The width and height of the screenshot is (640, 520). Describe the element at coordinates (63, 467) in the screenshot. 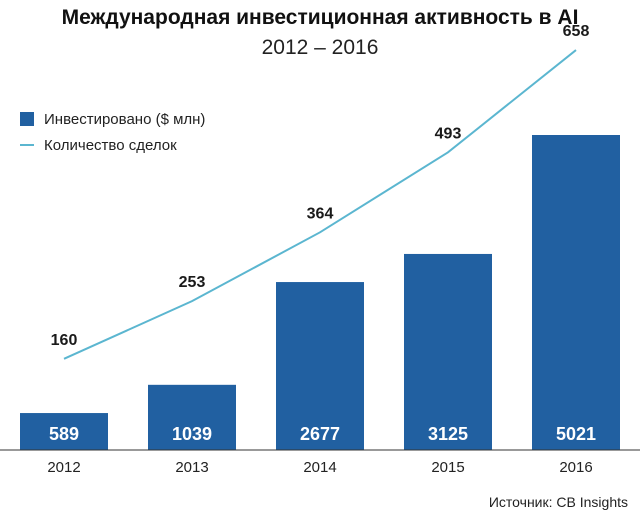

I see `x-tick-label-2012: 2012` at that location.